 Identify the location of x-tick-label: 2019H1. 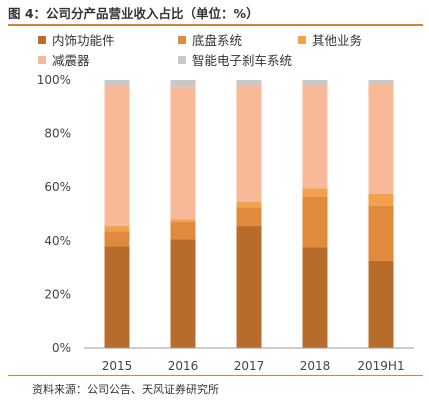
(380, 366).